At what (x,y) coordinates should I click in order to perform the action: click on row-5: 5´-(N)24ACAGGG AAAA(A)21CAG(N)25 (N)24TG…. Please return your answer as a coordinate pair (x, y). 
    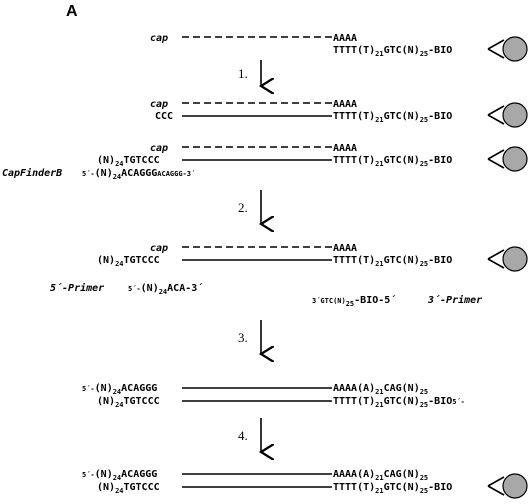
    Looking at the image, I should click on (273, 396).